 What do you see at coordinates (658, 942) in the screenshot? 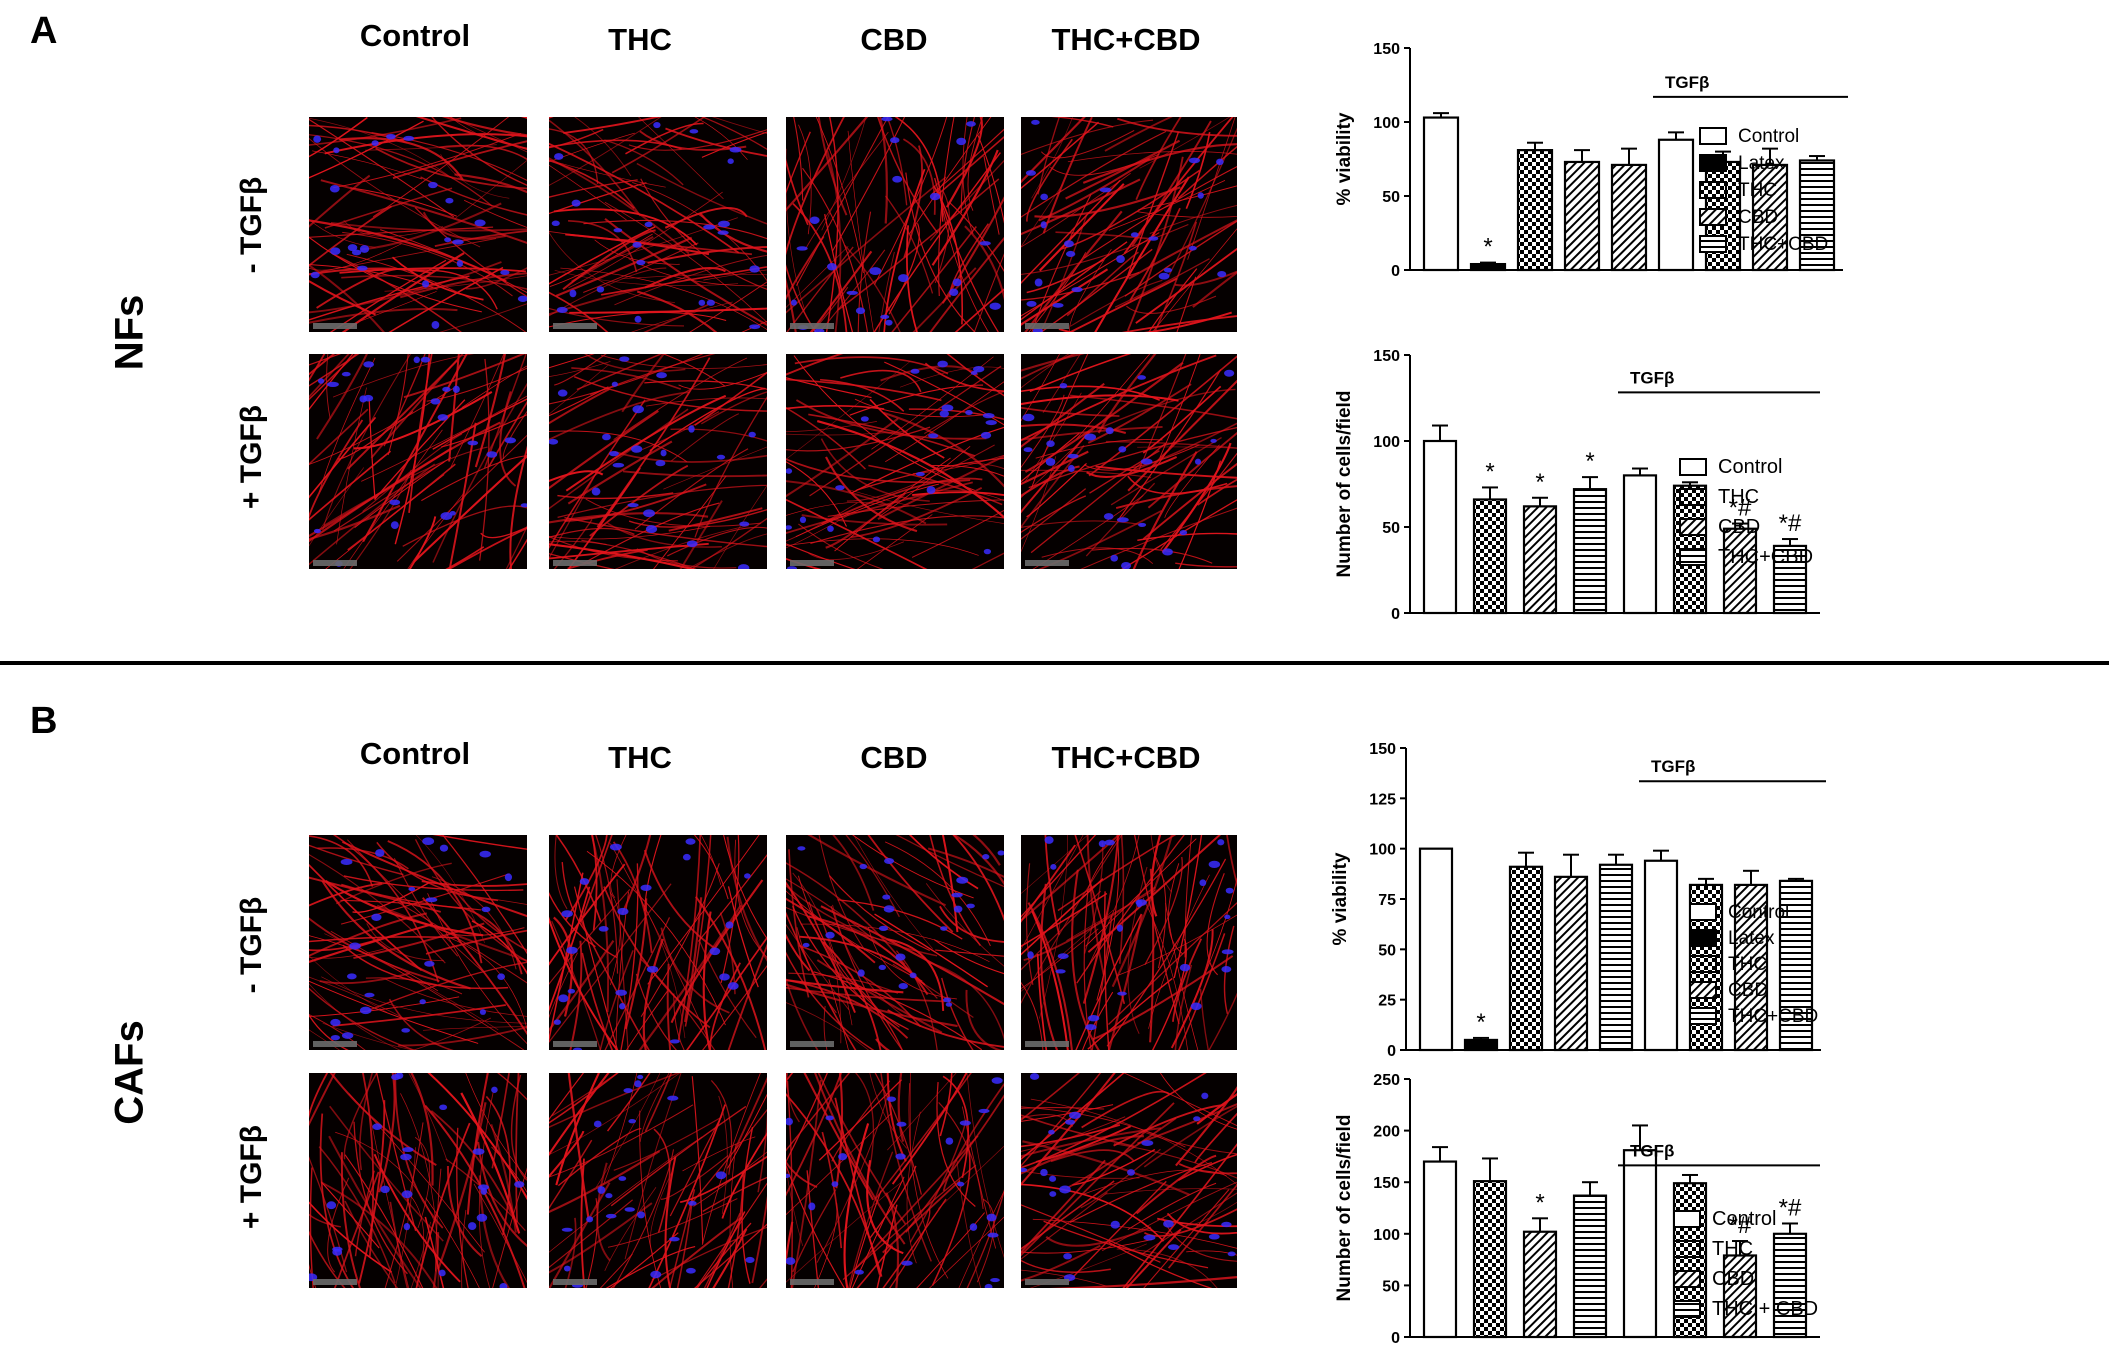
I see `micrograph-b-minus-thc` at bounding box center [658, 942].